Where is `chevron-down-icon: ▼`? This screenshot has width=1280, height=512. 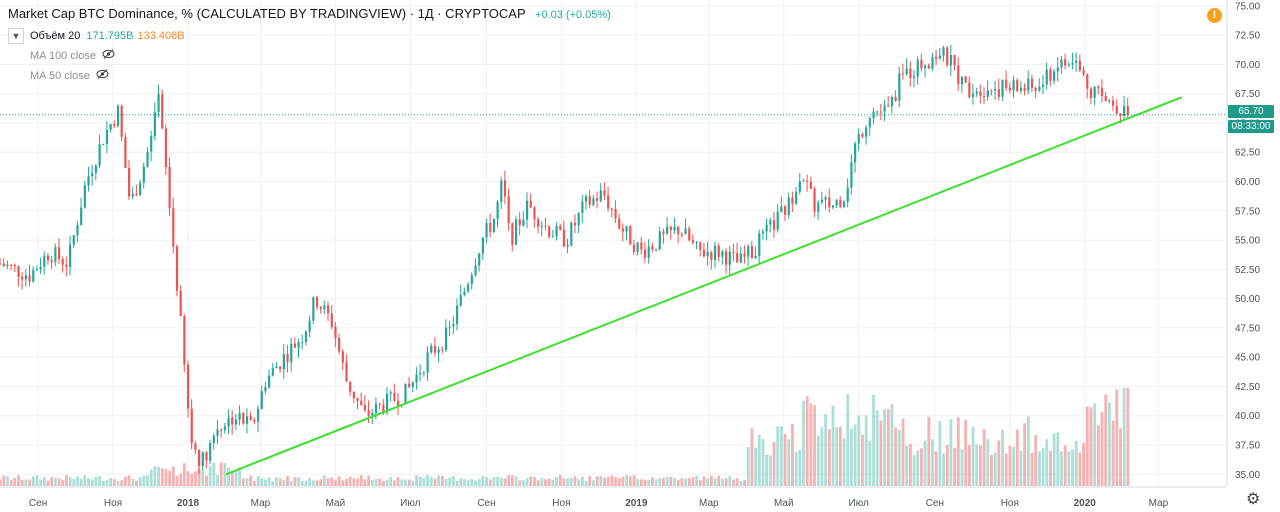
chevron-down-icon: ▼ is located at coordinates (16, 36).